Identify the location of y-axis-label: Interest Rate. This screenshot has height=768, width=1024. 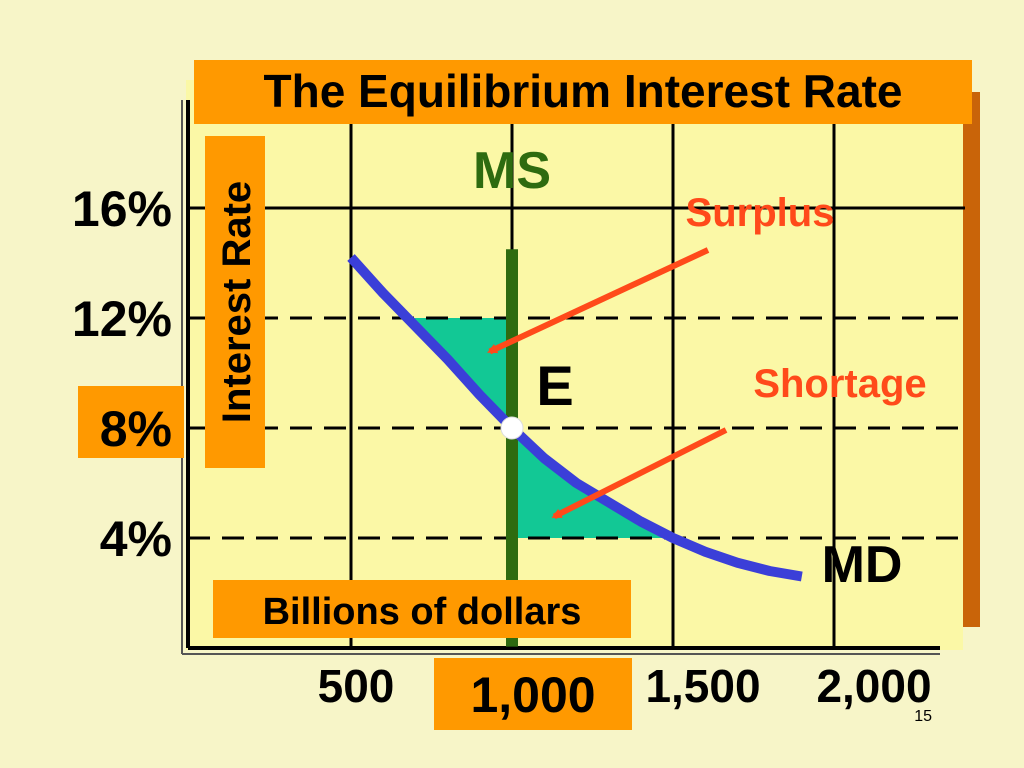
(237, 302).